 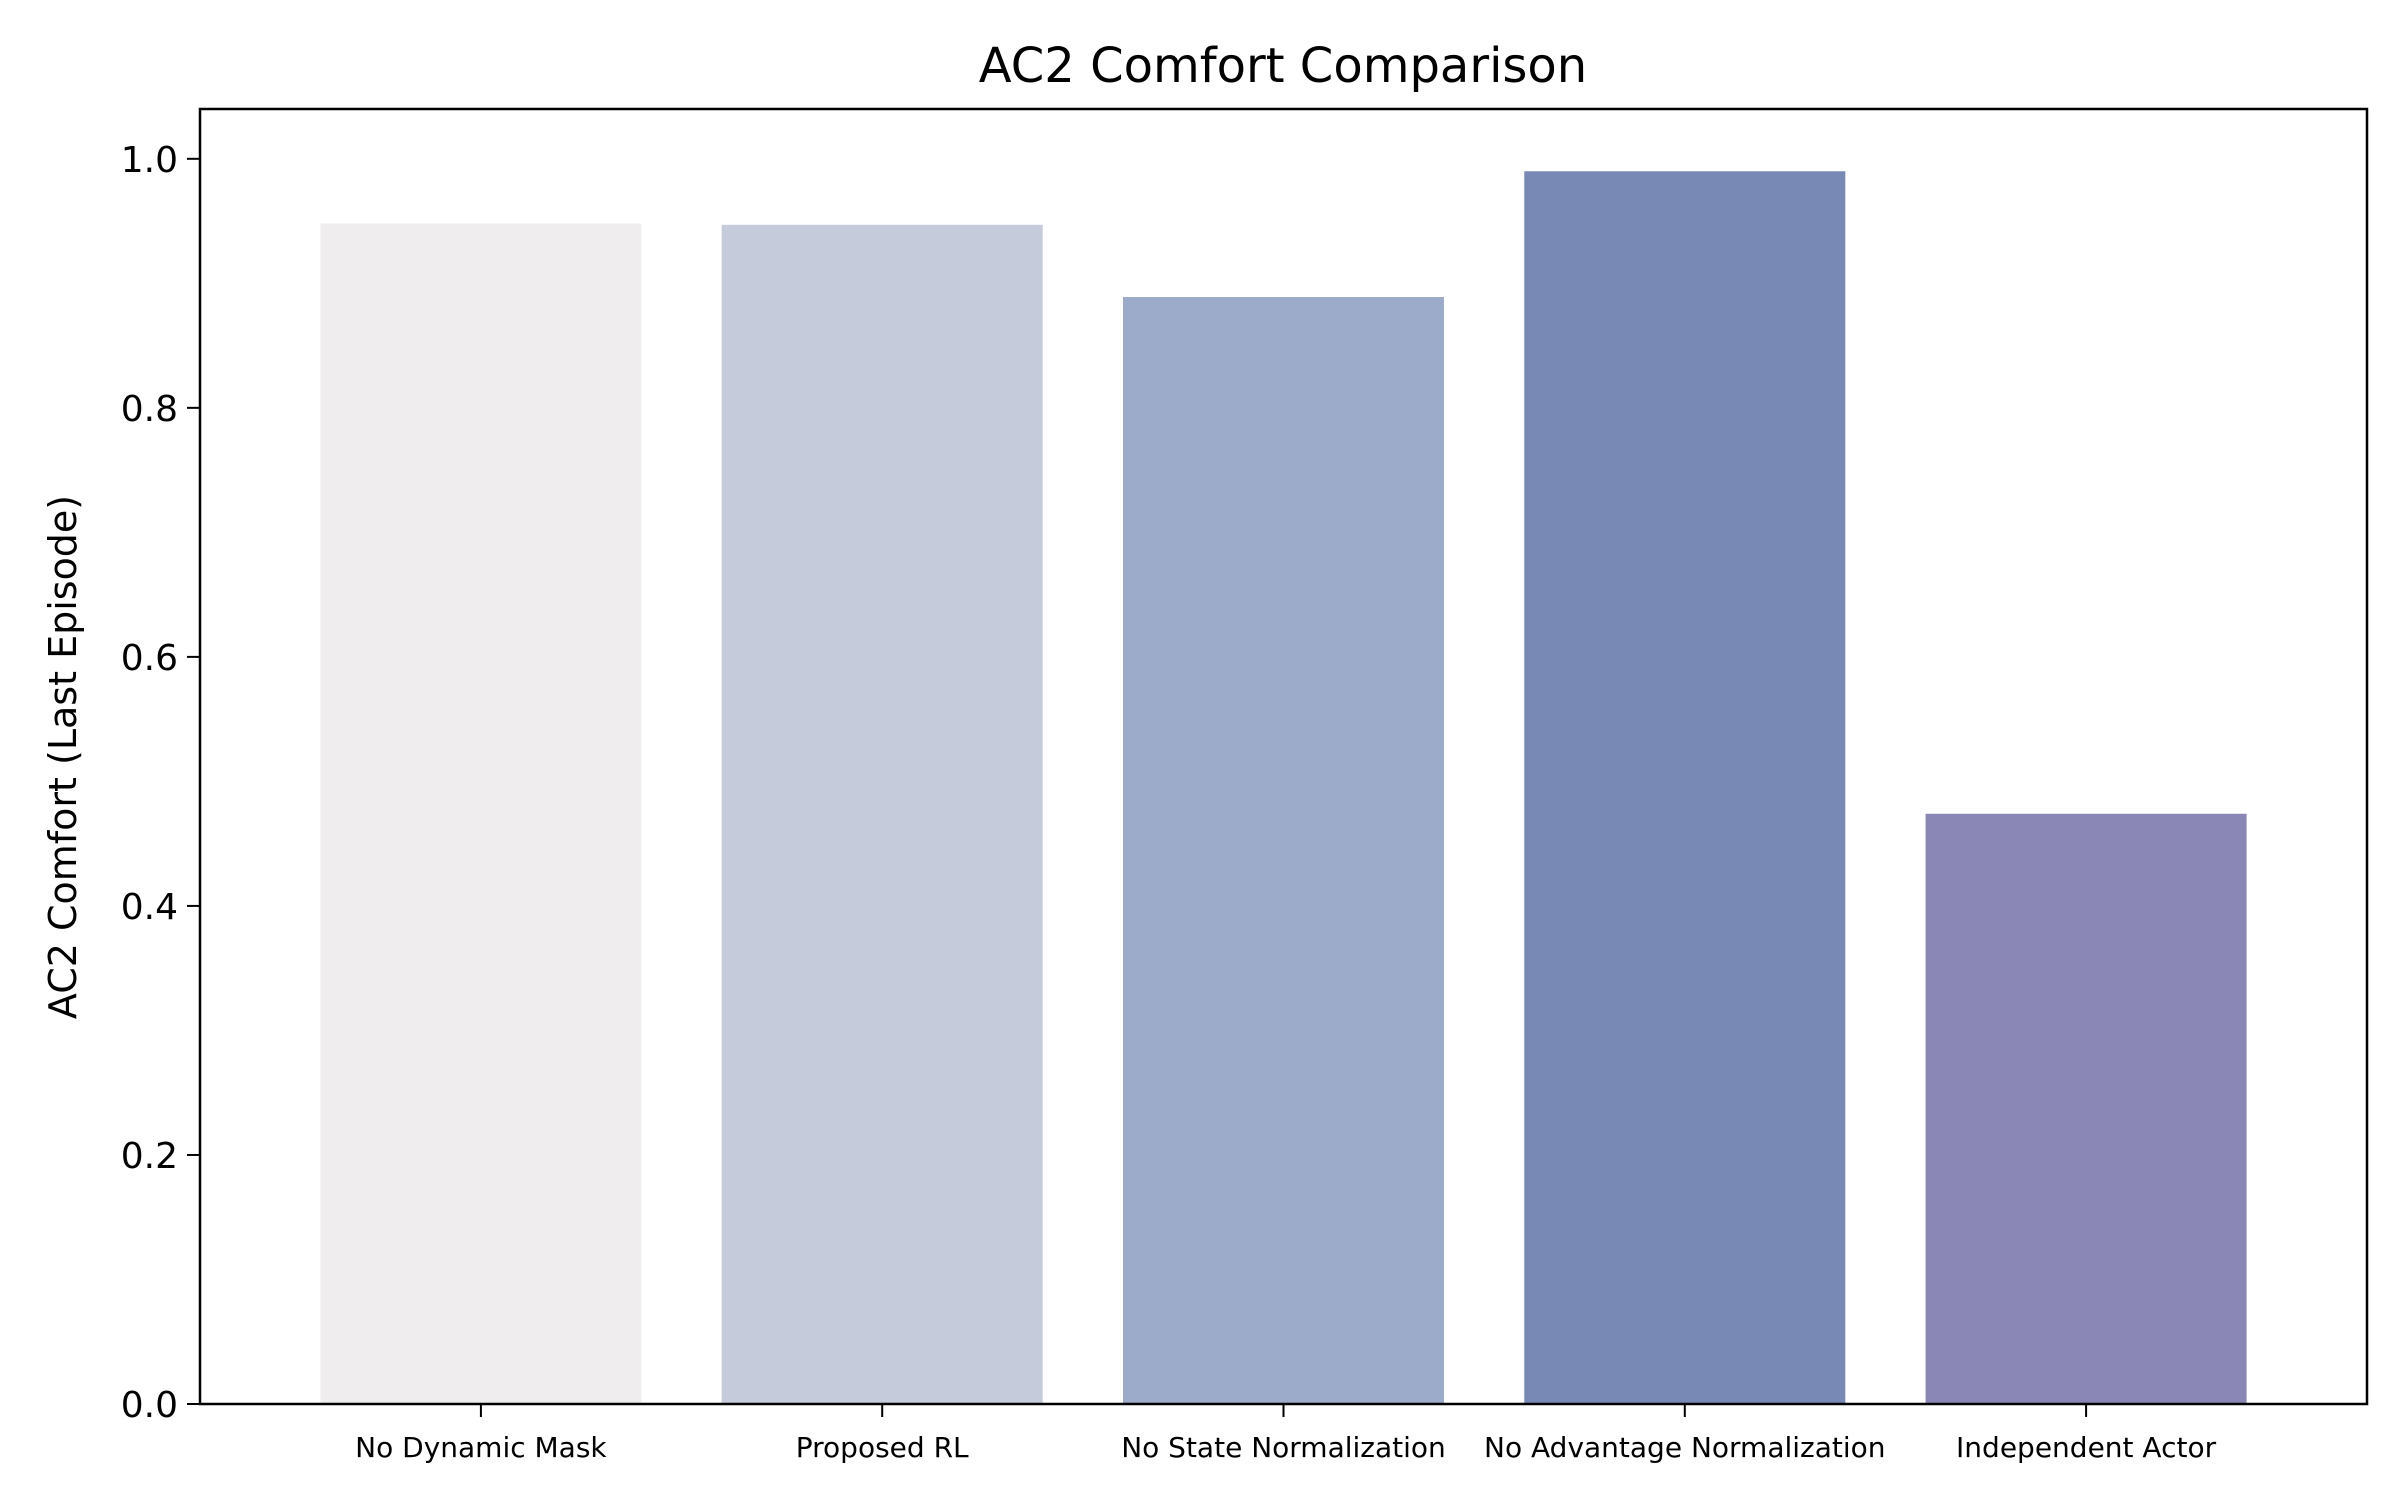 I want to click on bar-no-state-normalization, so click(x=1283, y=850).